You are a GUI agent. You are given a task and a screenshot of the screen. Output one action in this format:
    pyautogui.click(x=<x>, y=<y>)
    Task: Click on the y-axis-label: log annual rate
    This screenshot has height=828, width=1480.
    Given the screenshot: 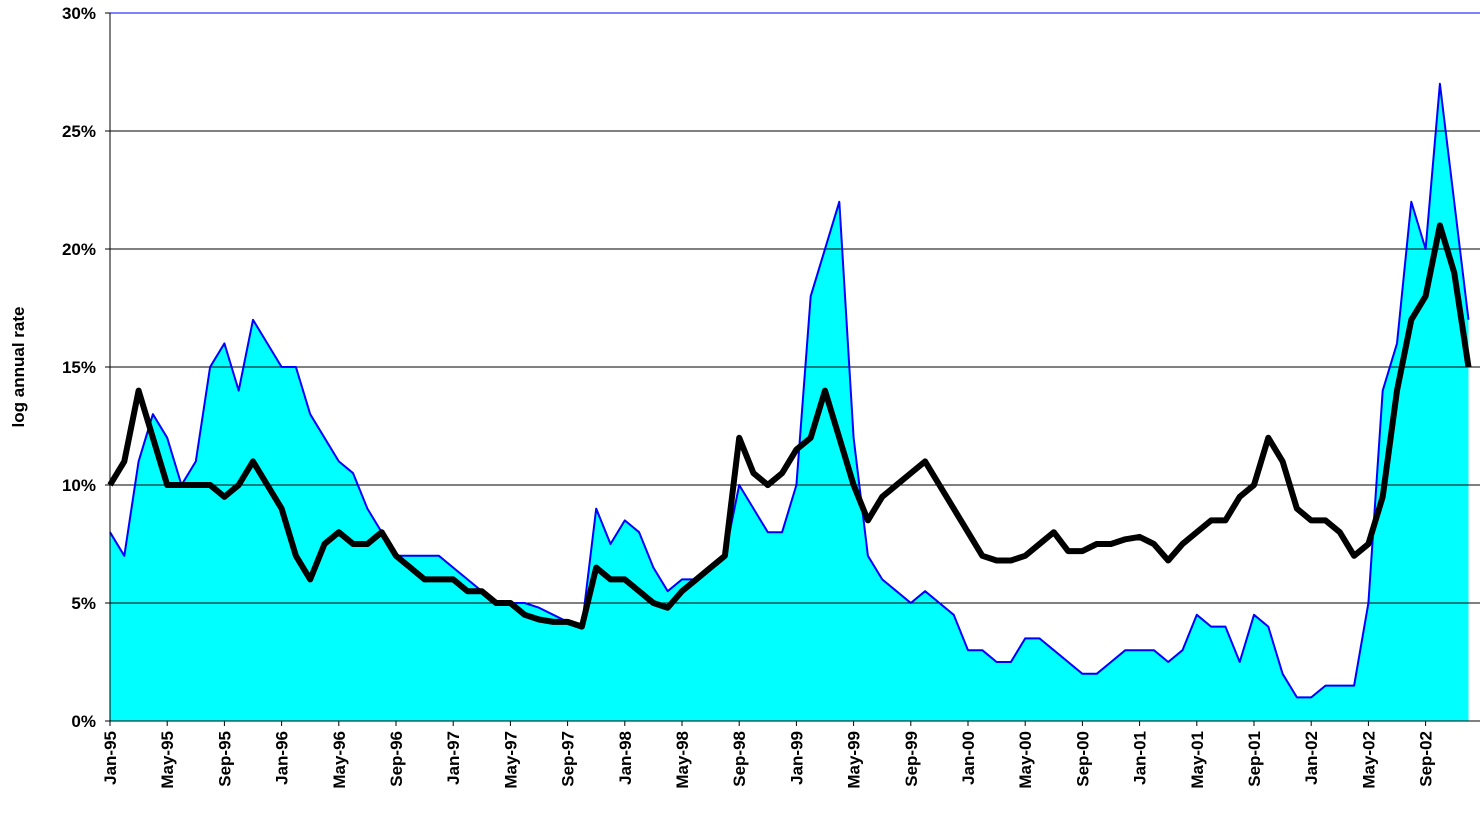 What is the action you would take?
    pyautogui.click(x=18, y=367)
    